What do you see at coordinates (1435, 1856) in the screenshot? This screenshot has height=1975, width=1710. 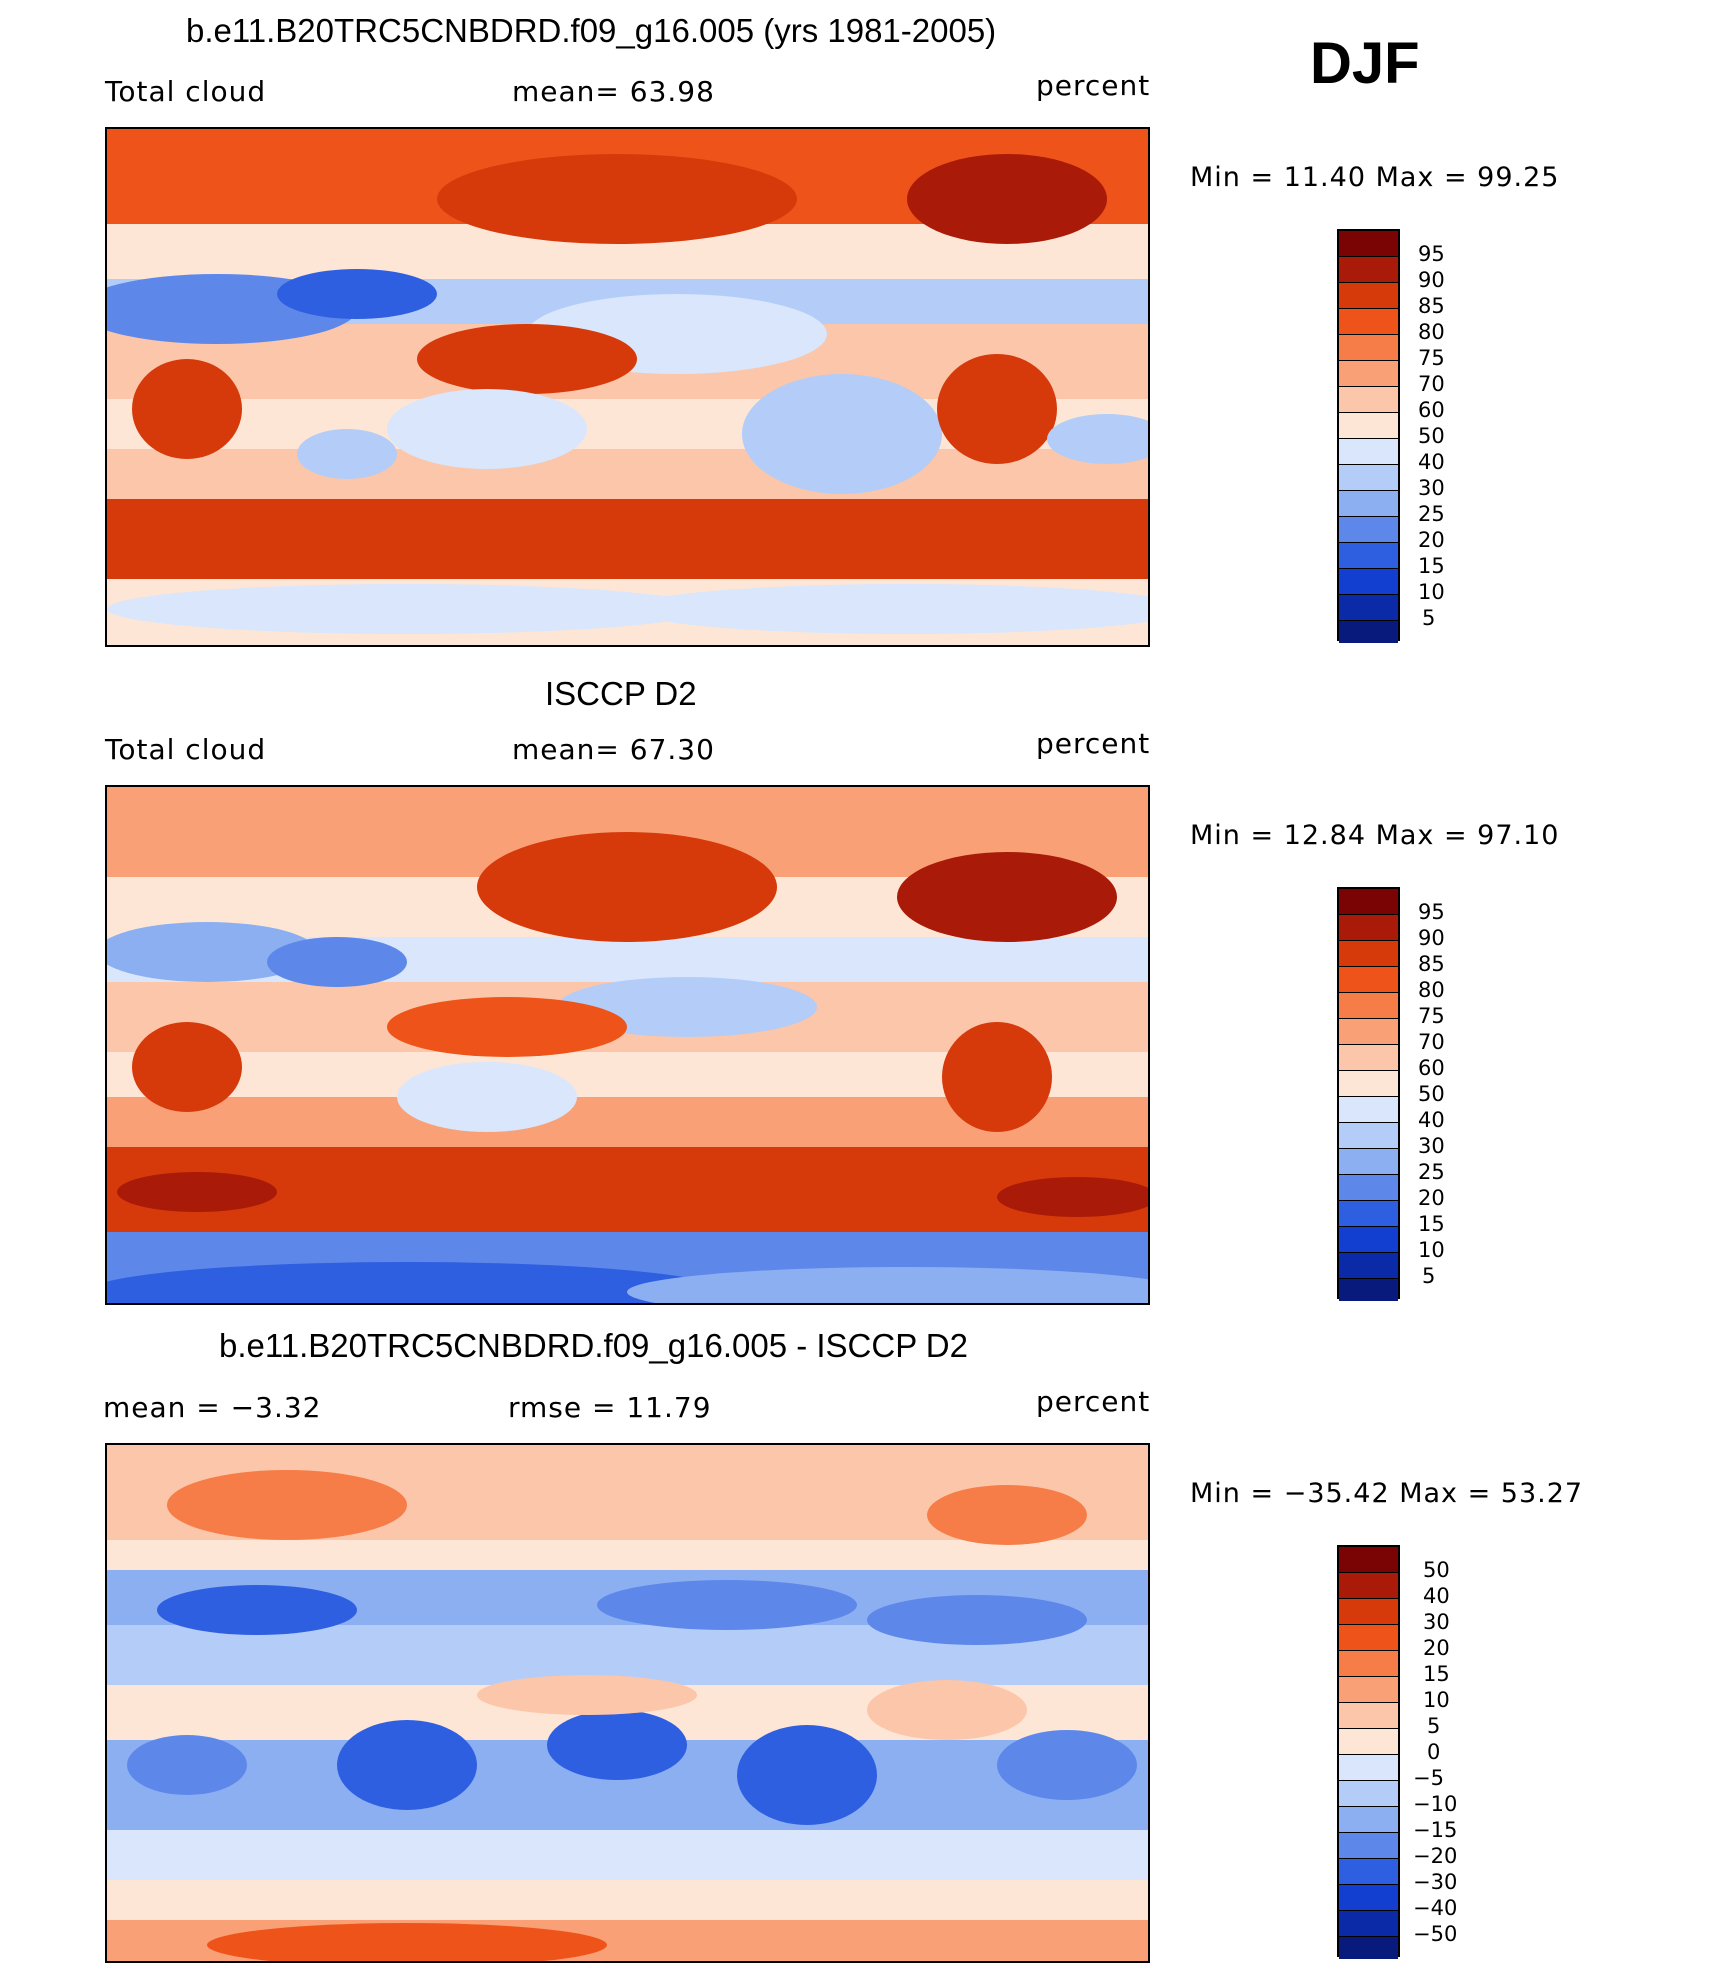 I see `colorbar-tick: −20` at bounding box center [1435, 1856].